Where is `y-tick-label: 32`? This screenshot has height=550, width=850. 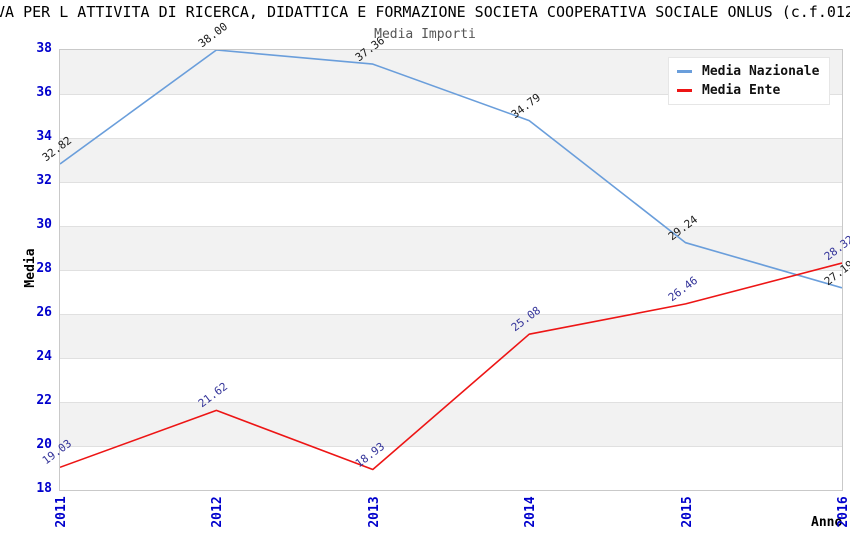
y-tick-label: 32 is located at coordinates (44, 180).